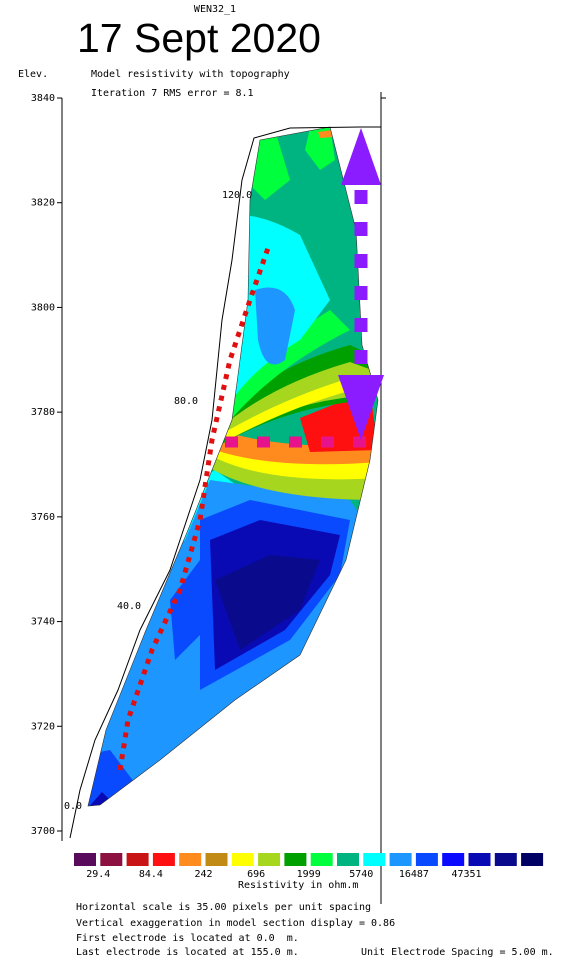 The image size is (581, 960). I want to click on y-axis-label: Elev., so click(33, 74).